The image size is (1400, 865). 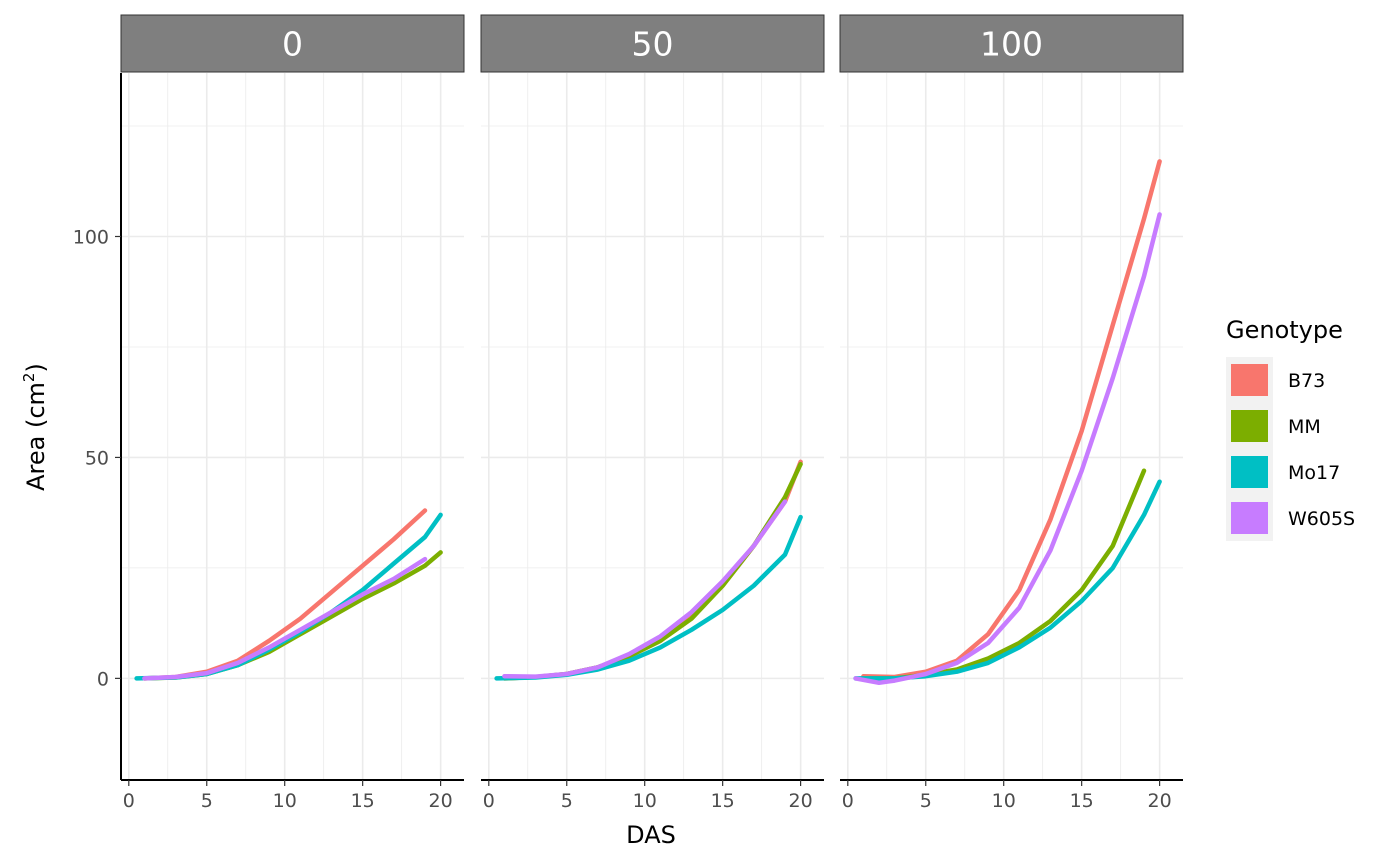 I want to click on legend-label-b73: B73, so click(x=1306, y=381).